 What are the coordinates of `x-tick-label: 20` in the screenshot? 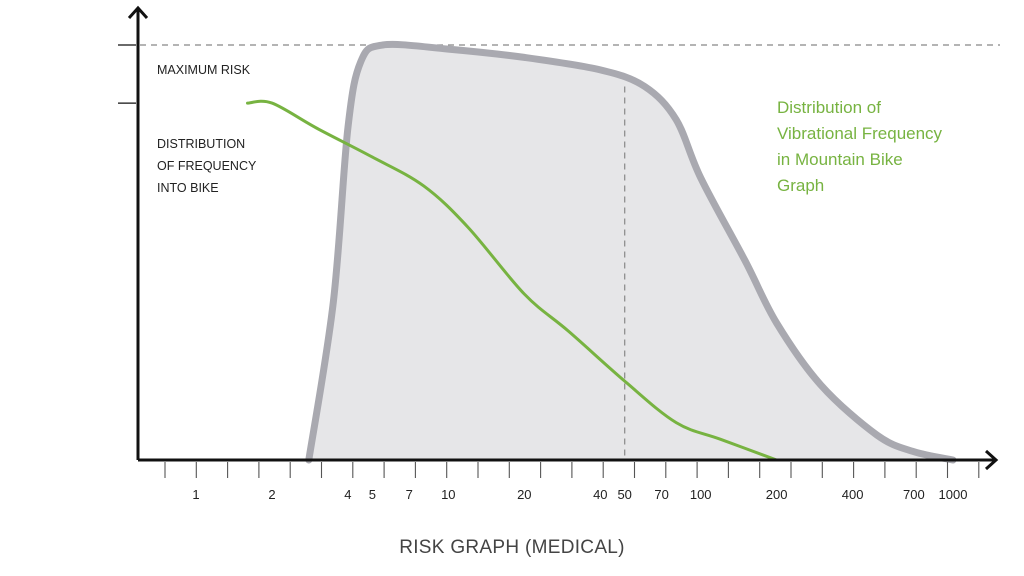 It's located at (524, 494).